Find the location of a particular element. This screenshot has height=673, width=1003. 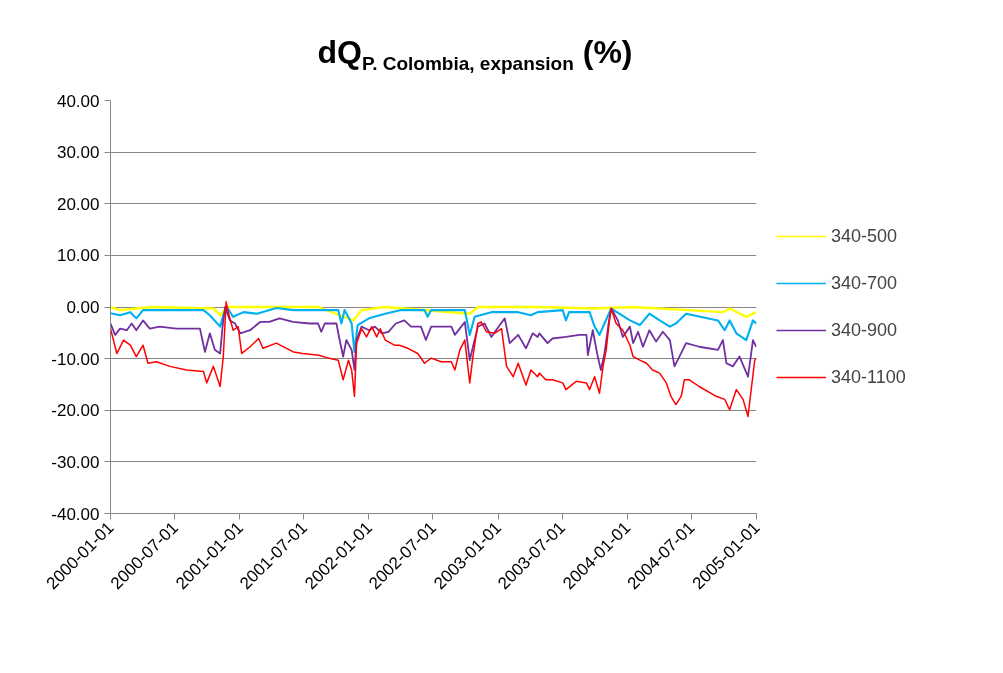

legend-label: 340-500 is located at coordinates (864, 236).